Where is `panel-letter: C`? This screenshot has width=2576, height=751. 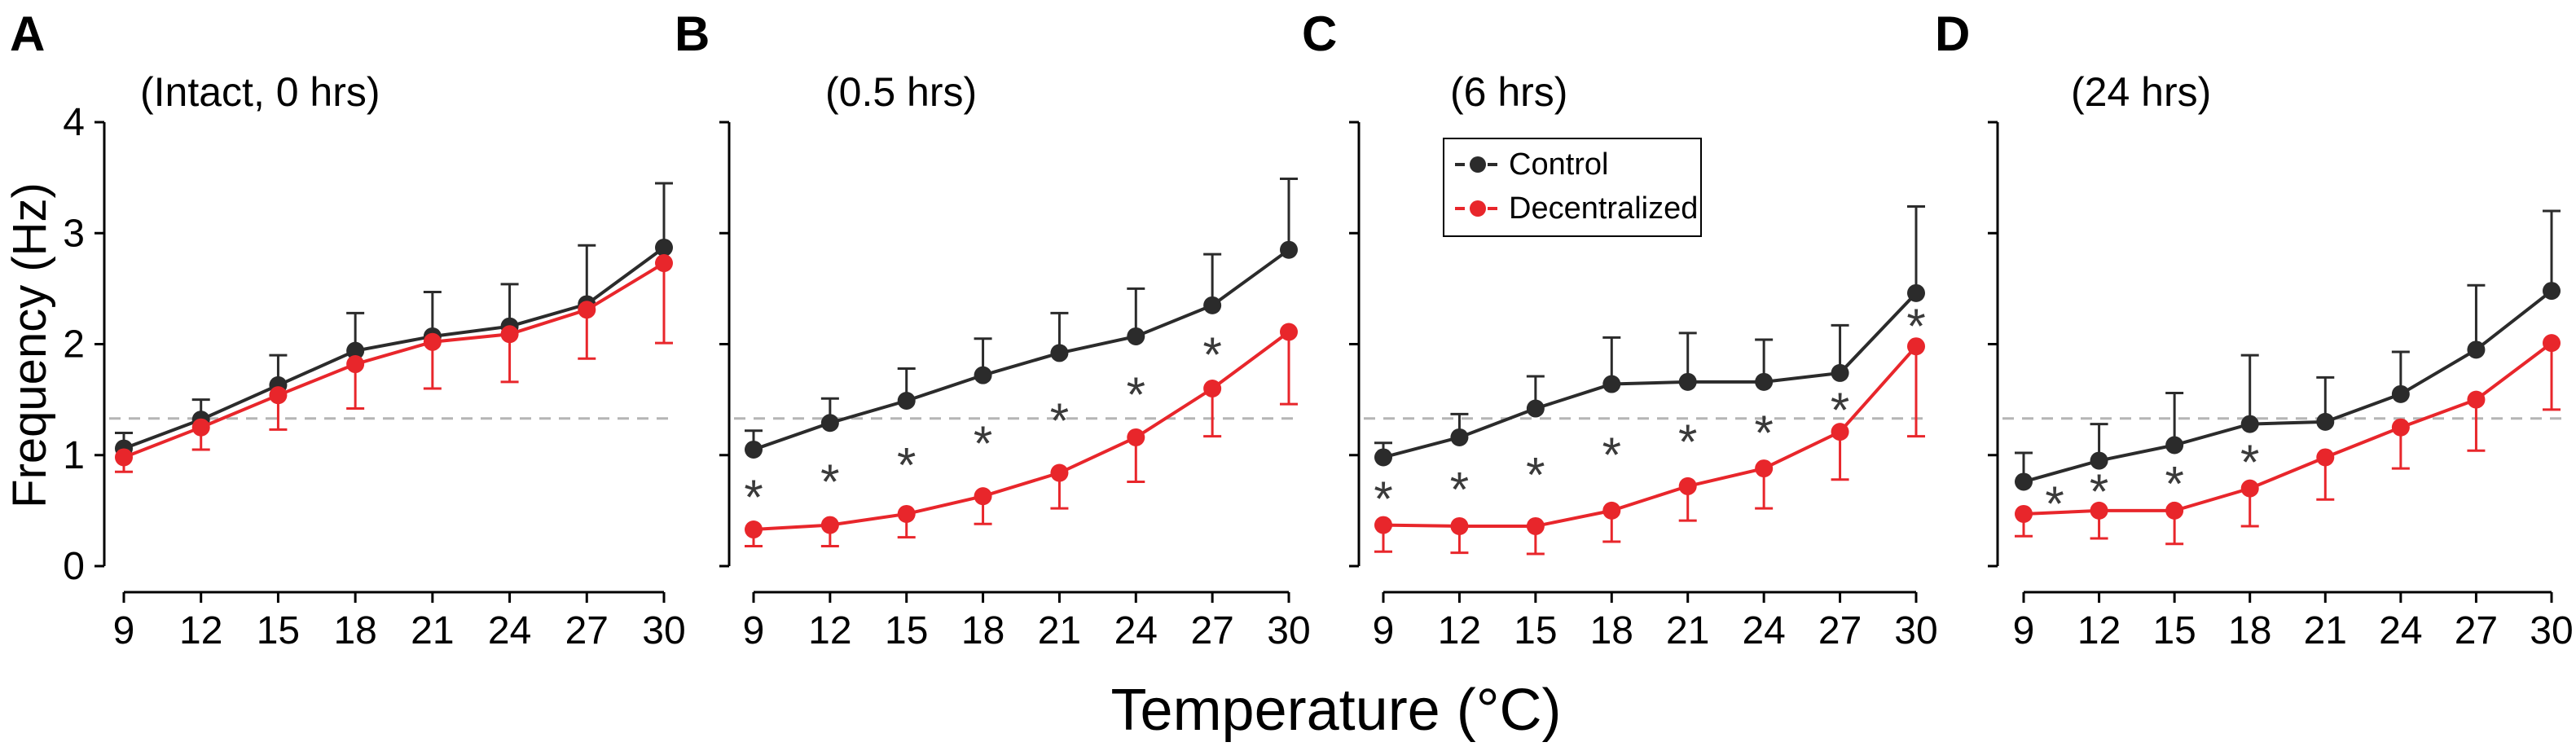
panel-letter: C is located at coordinates (1319, 34).